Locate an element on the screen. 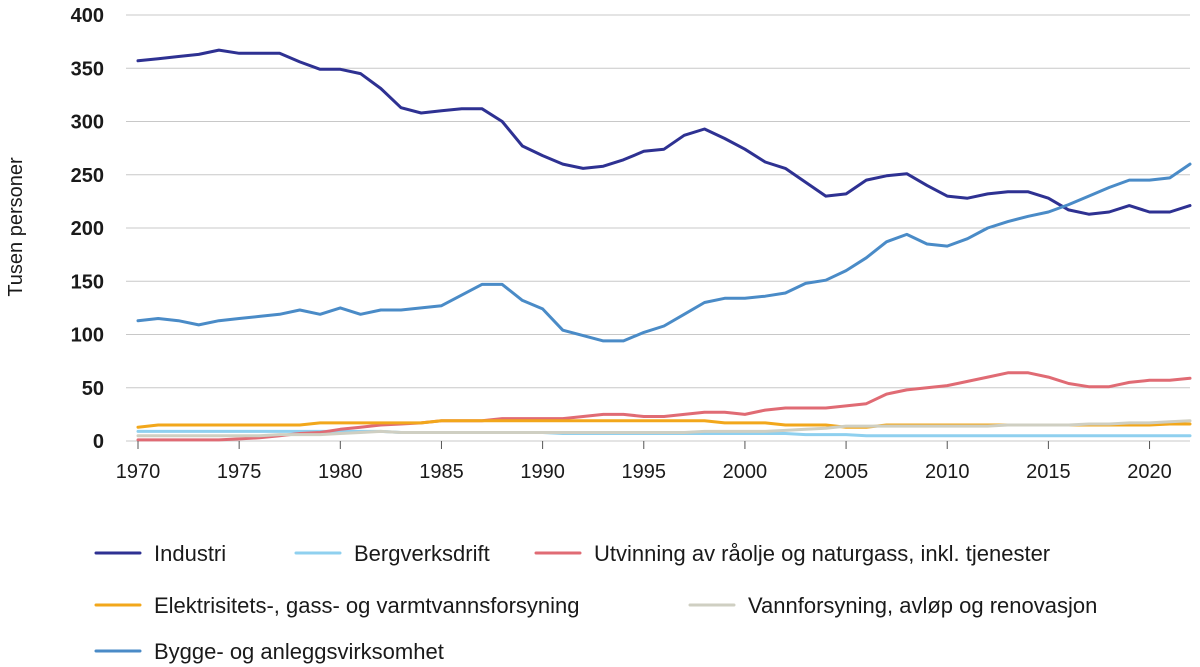 The height and width of the screenshot is (667, 1200). x-tick-label: 1995 is located at coordinates (644, 472).